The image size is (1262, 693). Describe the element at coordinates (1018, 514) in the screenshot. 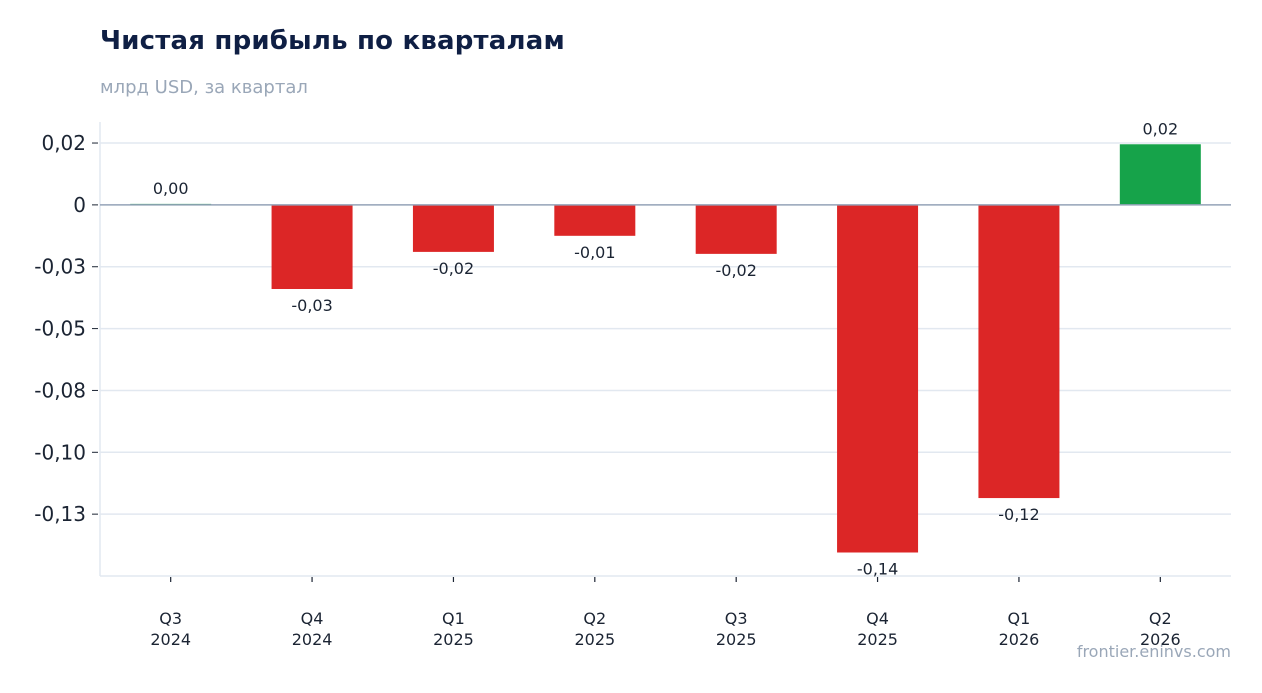

I see `data-label: -0,12` at that location.